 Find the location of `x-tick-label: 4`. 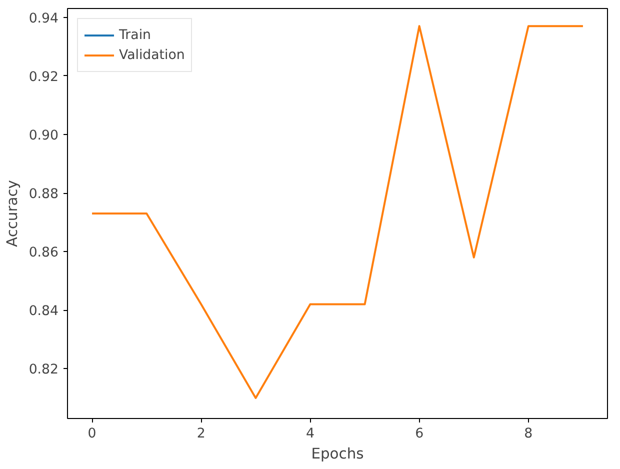

x-tick-label: 4 is located at coordinates (310, 434).